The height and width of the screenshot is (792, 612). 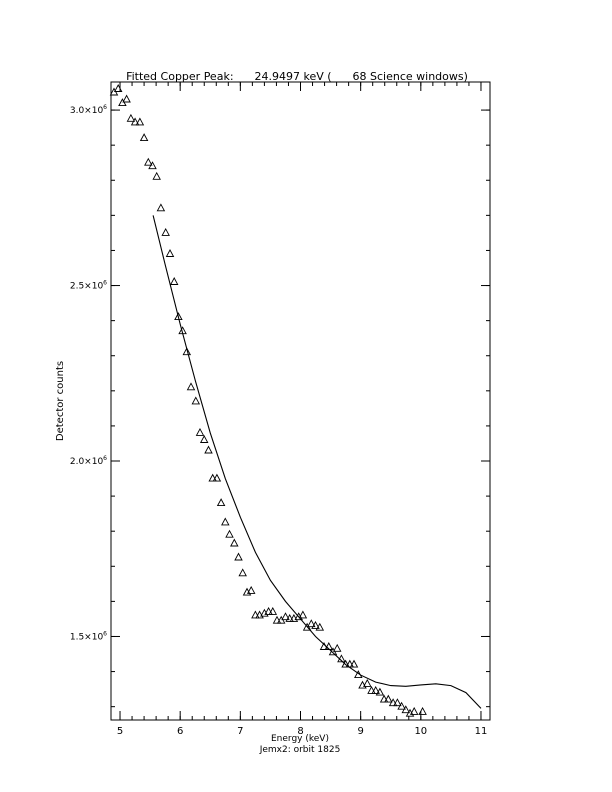 I want to click on x-tick-label: 8, so click(x=300, y=731).